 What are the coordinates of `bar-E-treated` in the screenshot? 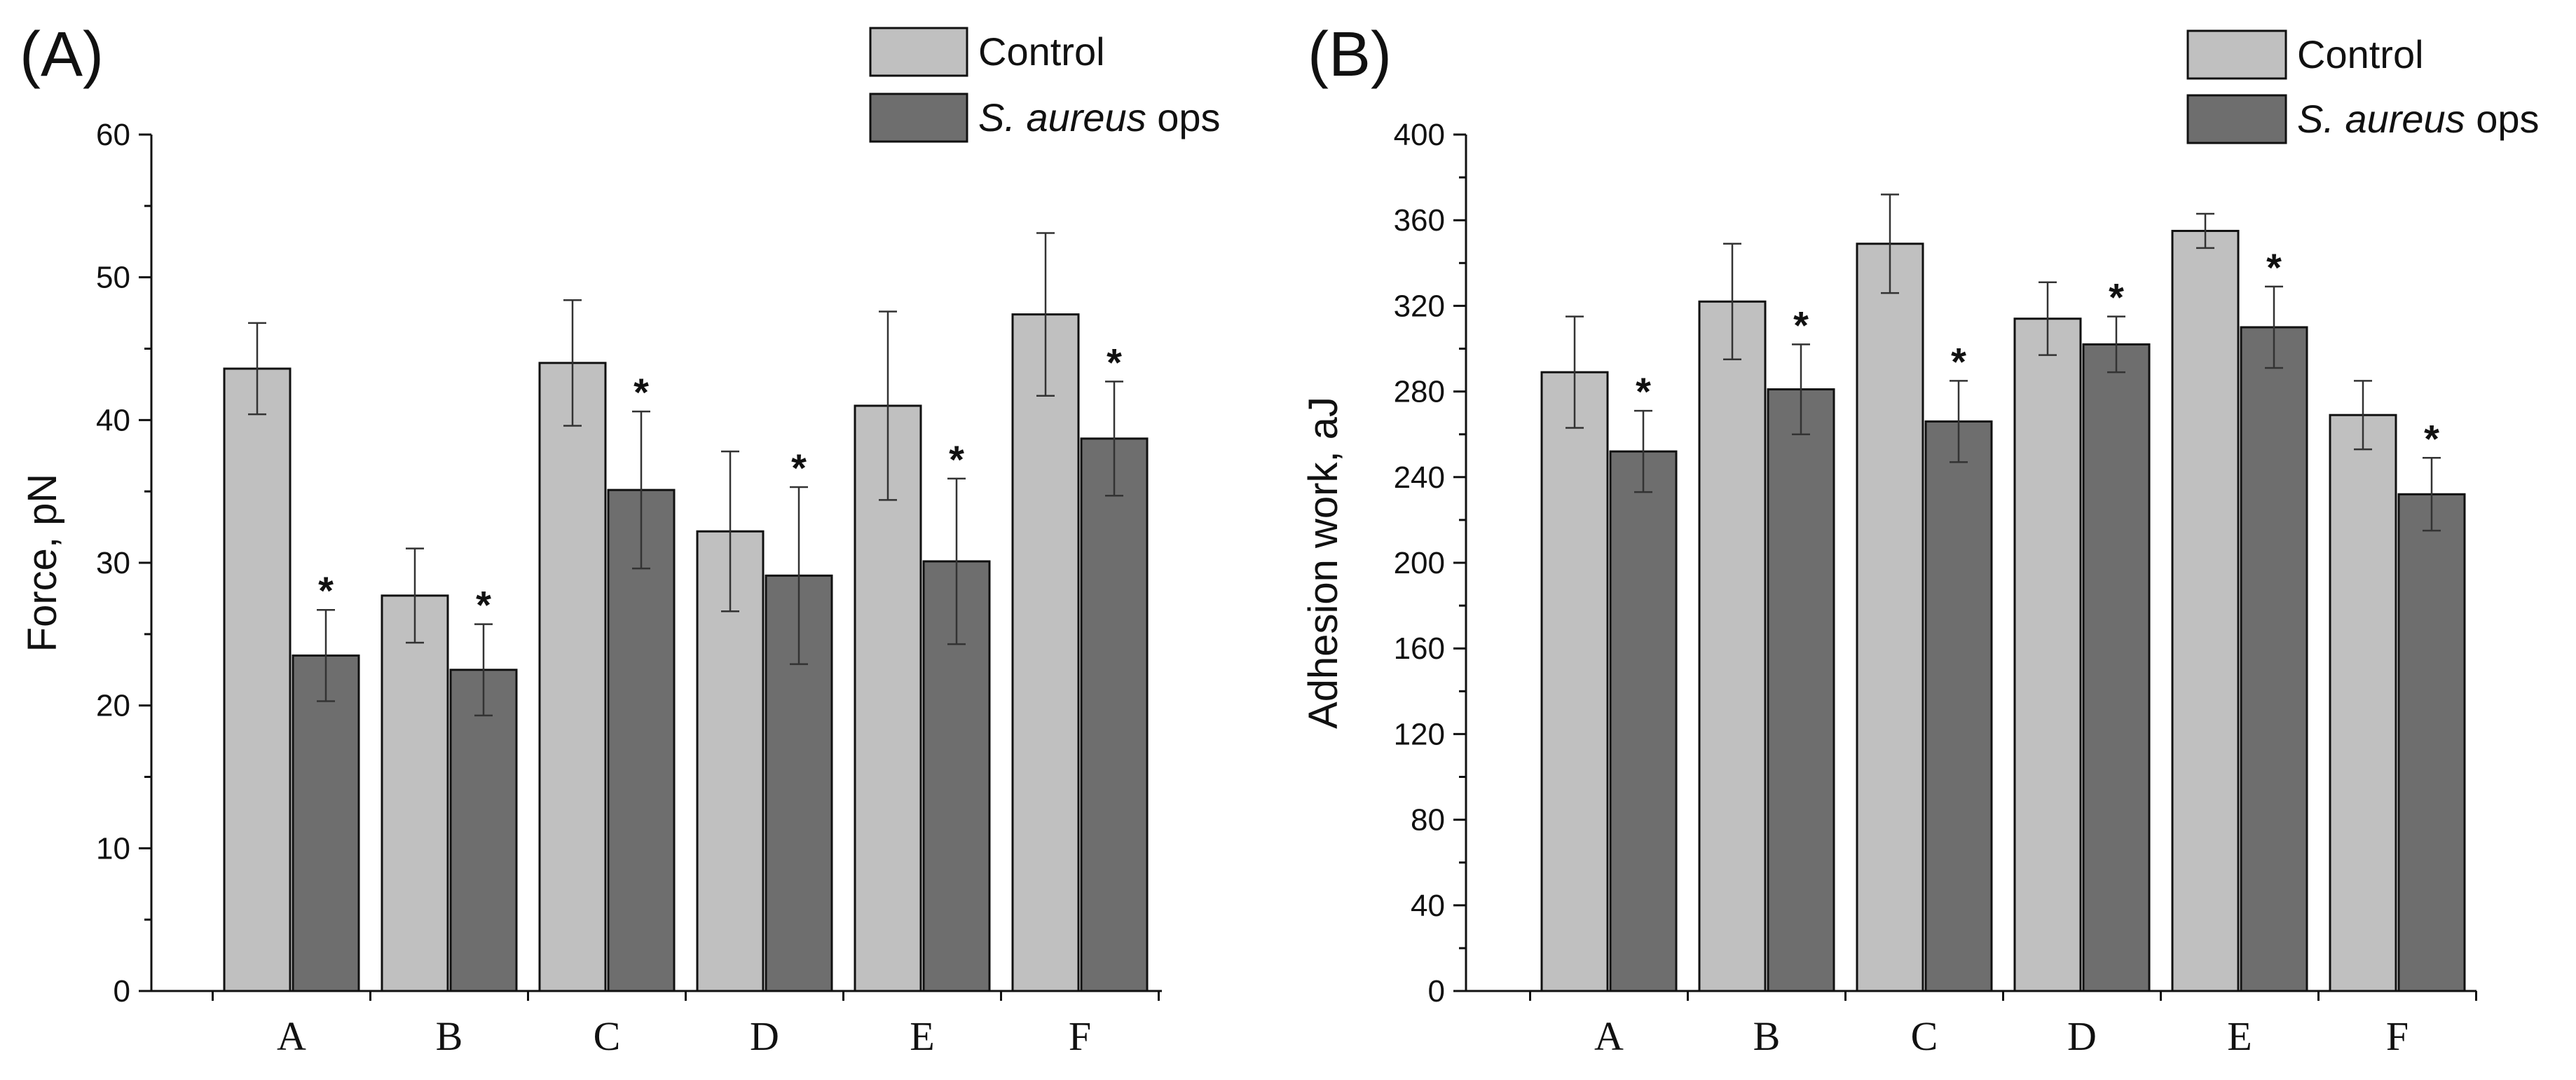 It's located at (2274, 659).